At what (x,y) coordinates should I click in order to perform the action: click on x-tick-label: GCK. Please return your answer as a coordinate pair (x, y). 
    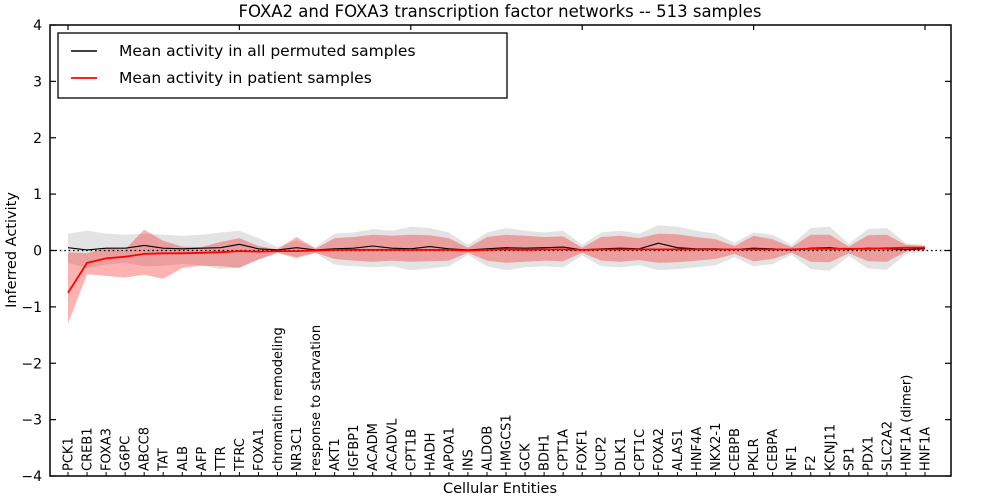
    Looking at the image, I should click on (526, 457).